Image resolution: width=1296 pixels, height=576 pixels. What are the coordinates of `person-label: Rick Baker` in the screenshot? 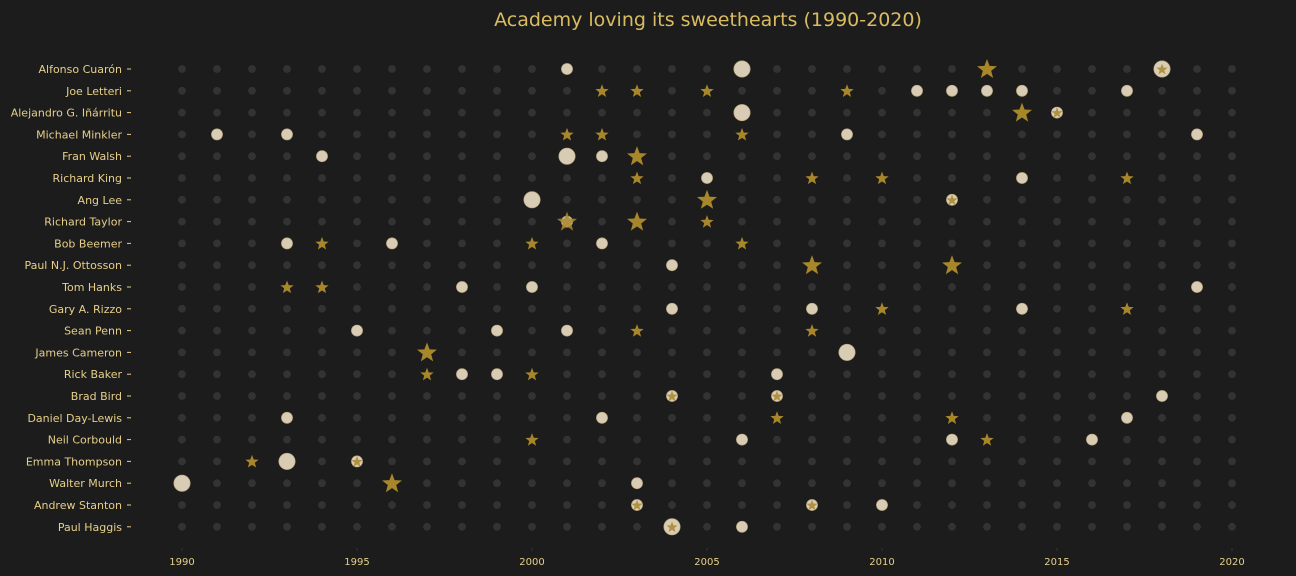 It's located at (93, 374).